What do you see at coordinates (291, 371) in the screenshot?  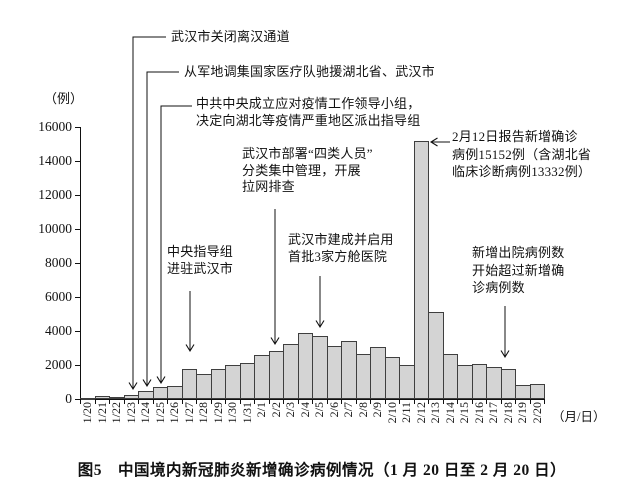 I see `bar-2/3` at bounding box center [291, 371].